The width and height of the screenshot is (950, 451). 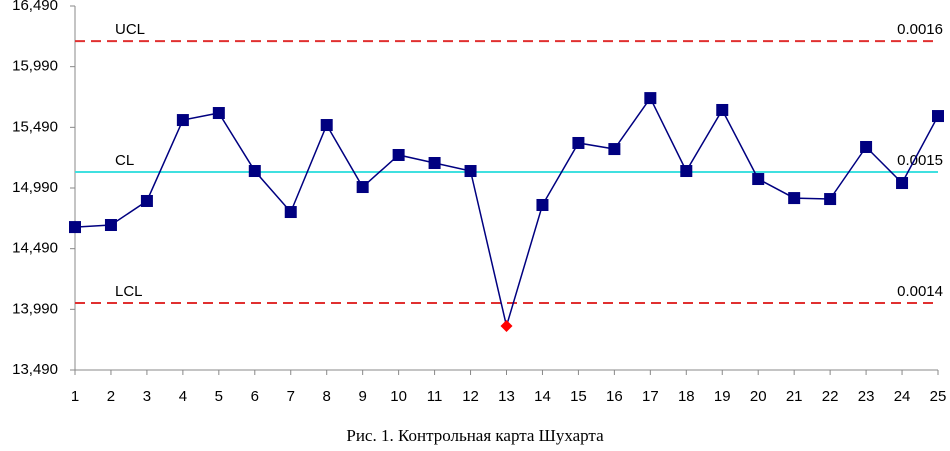 What do you see at coordinates (902, 396) in the screenshot?
I see `x-tick-label: 24` at bounding box center [902, 396].